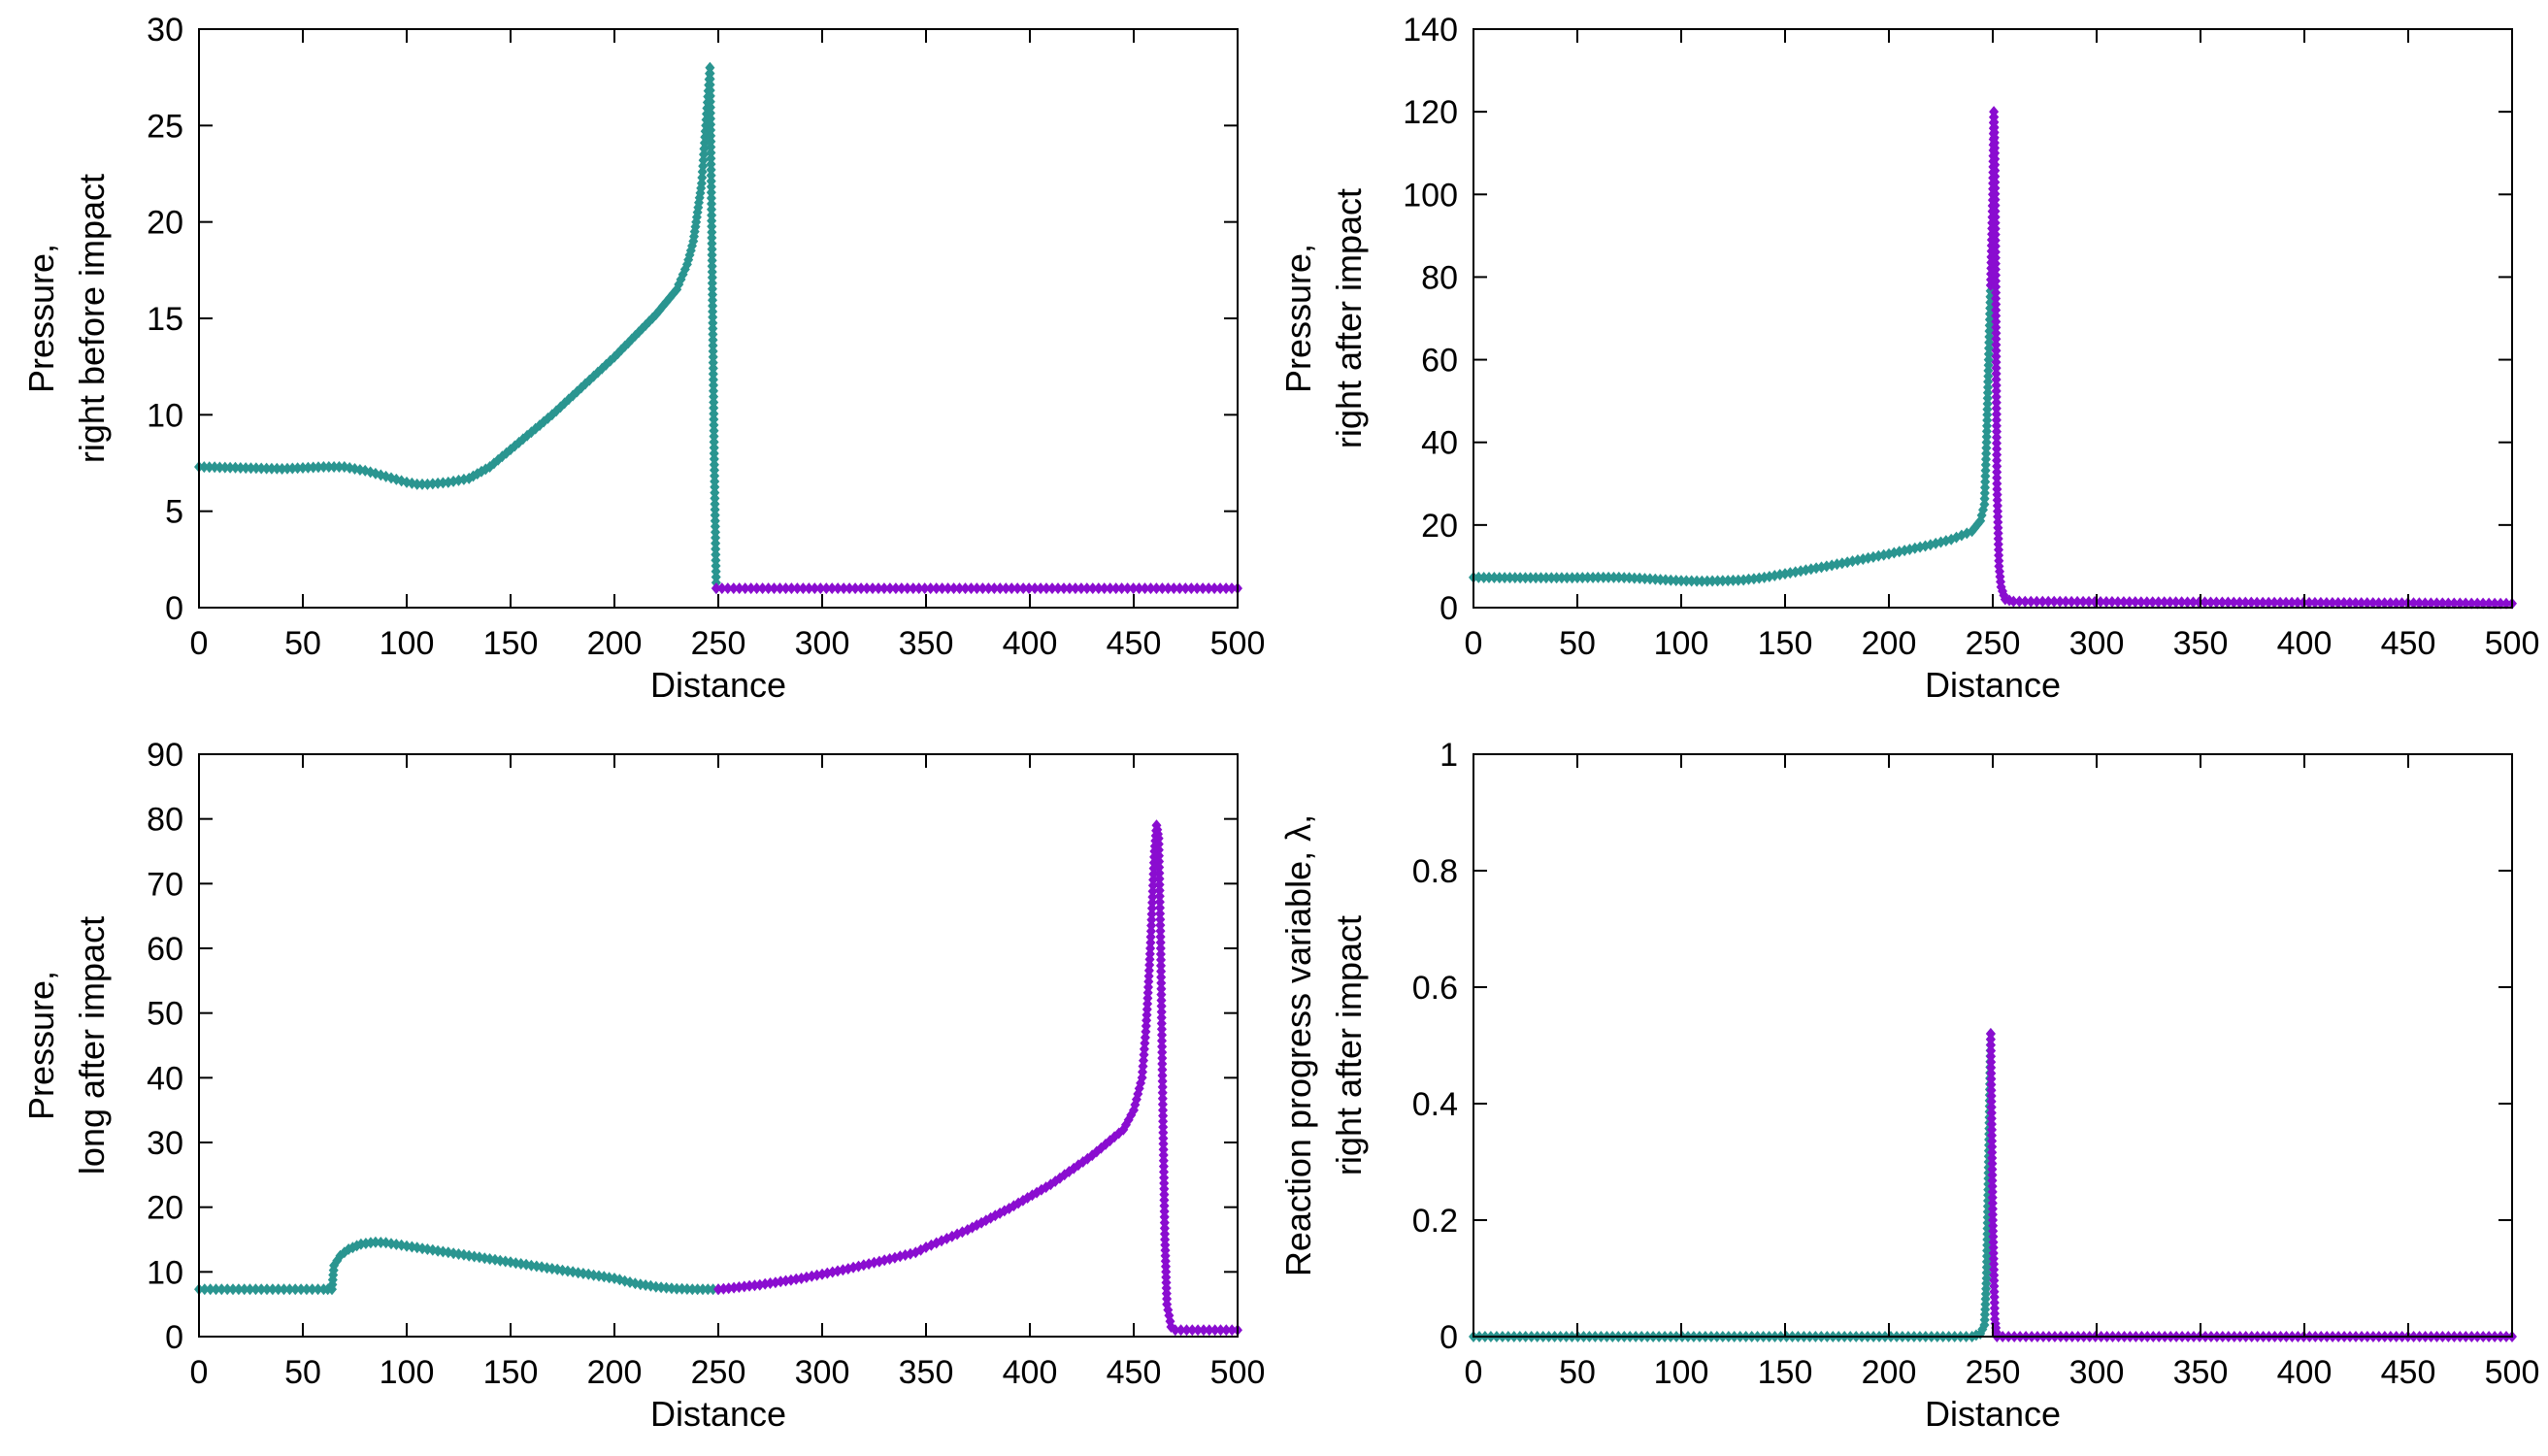 The image size is (2548, 1456). Describe the element at coordinates (1993, 1372) in the screenshot. I see `x-tick-label: 250` at that location.